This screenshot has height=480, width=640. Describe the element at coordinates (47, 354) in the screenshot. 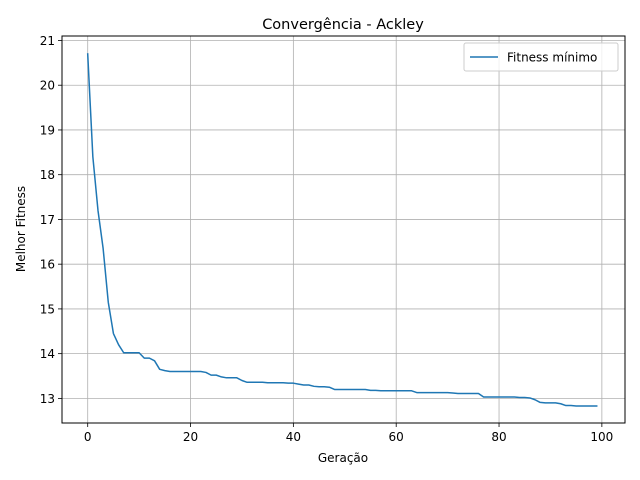

I see `y-tick-label: 14` at that location.